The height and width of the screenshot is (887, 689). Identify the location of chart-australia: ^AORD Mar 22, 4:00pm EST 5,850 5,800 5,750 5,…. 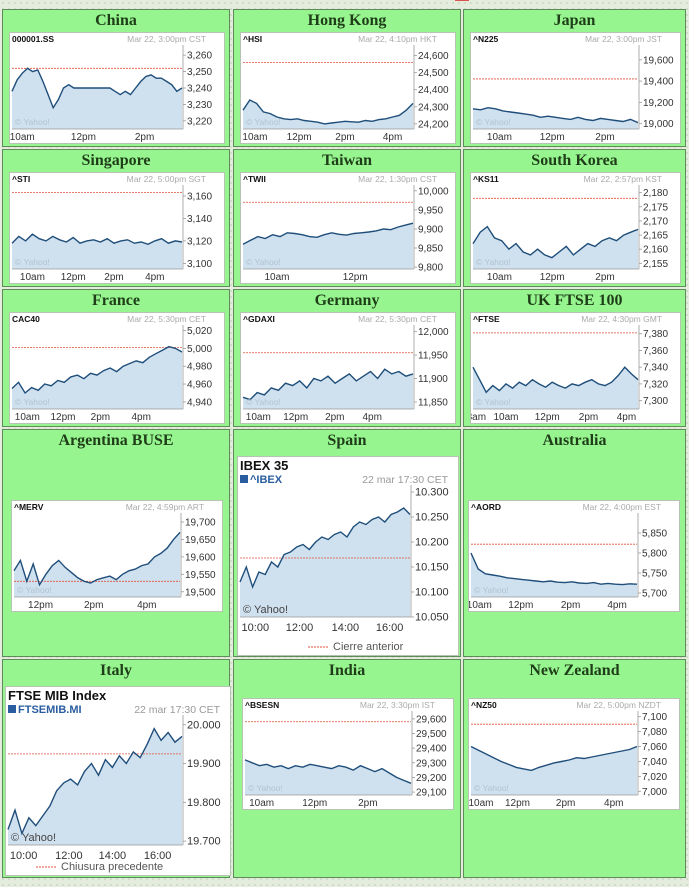
(574, 556).